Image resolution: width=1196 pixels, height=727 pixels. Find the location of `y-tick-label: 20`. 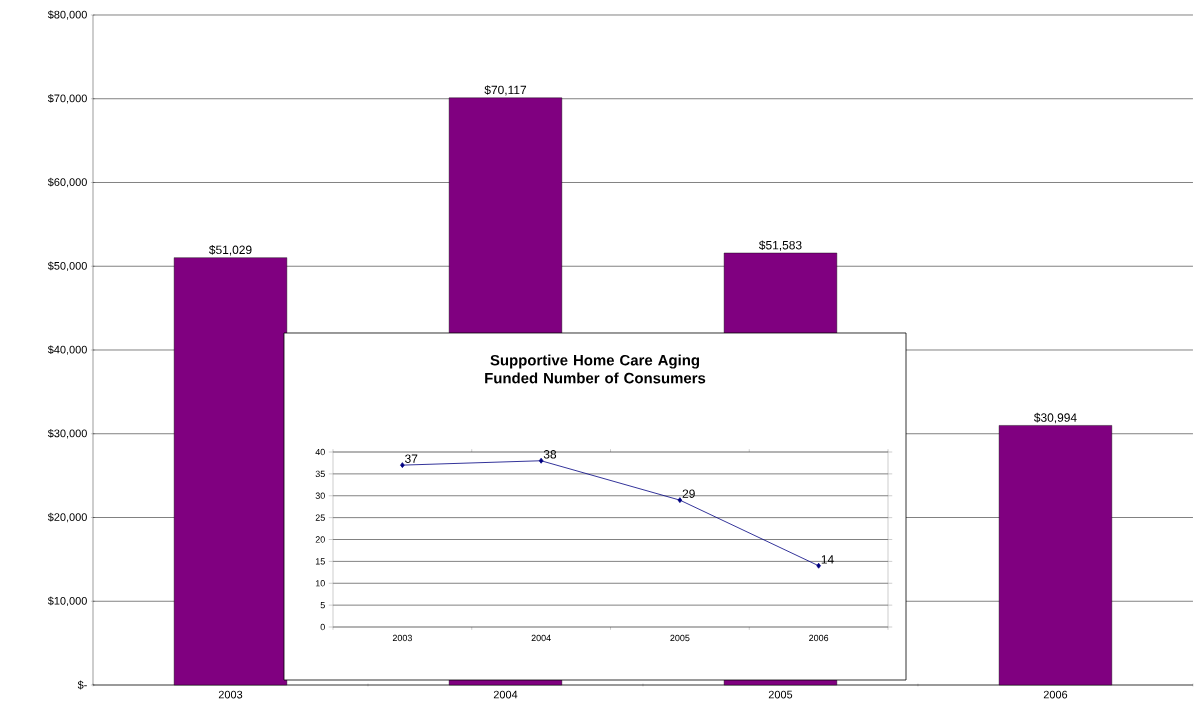

y-tick-label: 20 is located at coordinates (320, 539).